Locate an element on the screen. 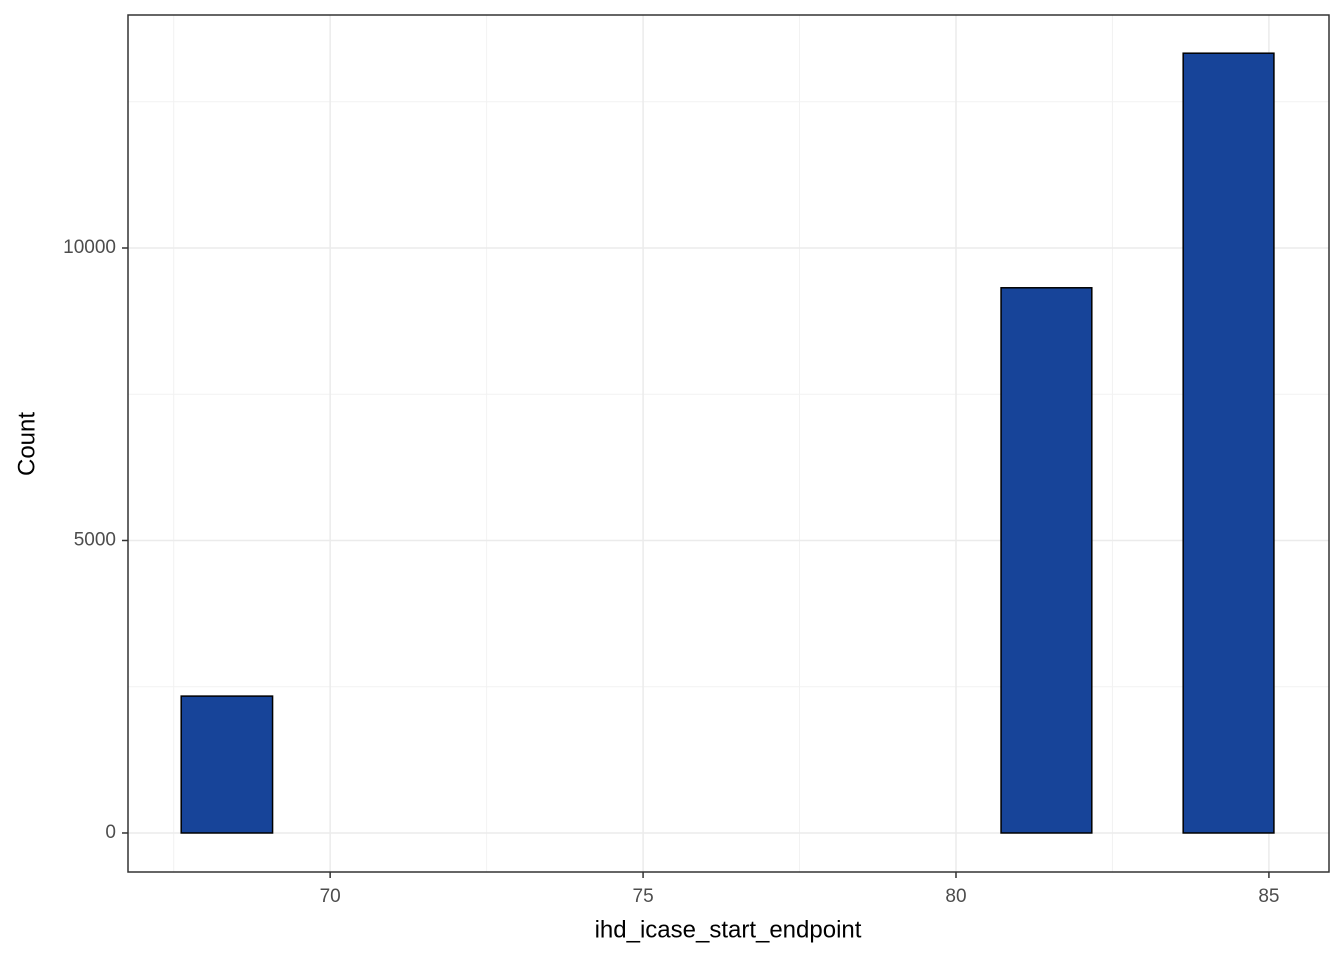 Image resolution: width=1344 pixels, height=960 pixels. x-tick-label: 75 is located at coordinates (643, 896).